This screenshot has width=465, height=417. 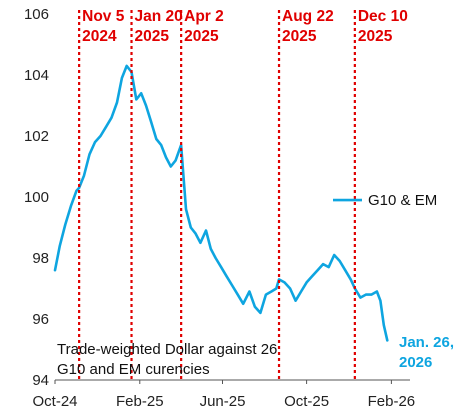 What do you see at coordinates (204, 16) in the screenshot?
I see `event-label-date: Apr 2` at bounding box center [204, 16].